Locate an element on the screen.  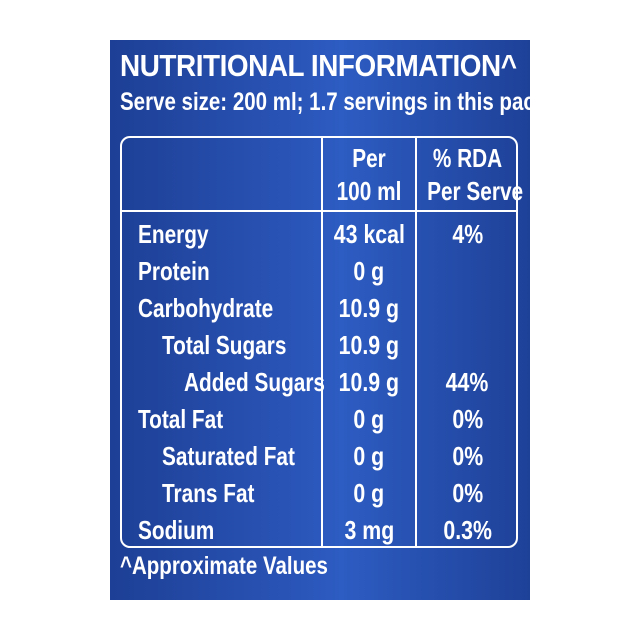
per-100ml-header-line2: 100 ml is located at coordinates (369, 191).